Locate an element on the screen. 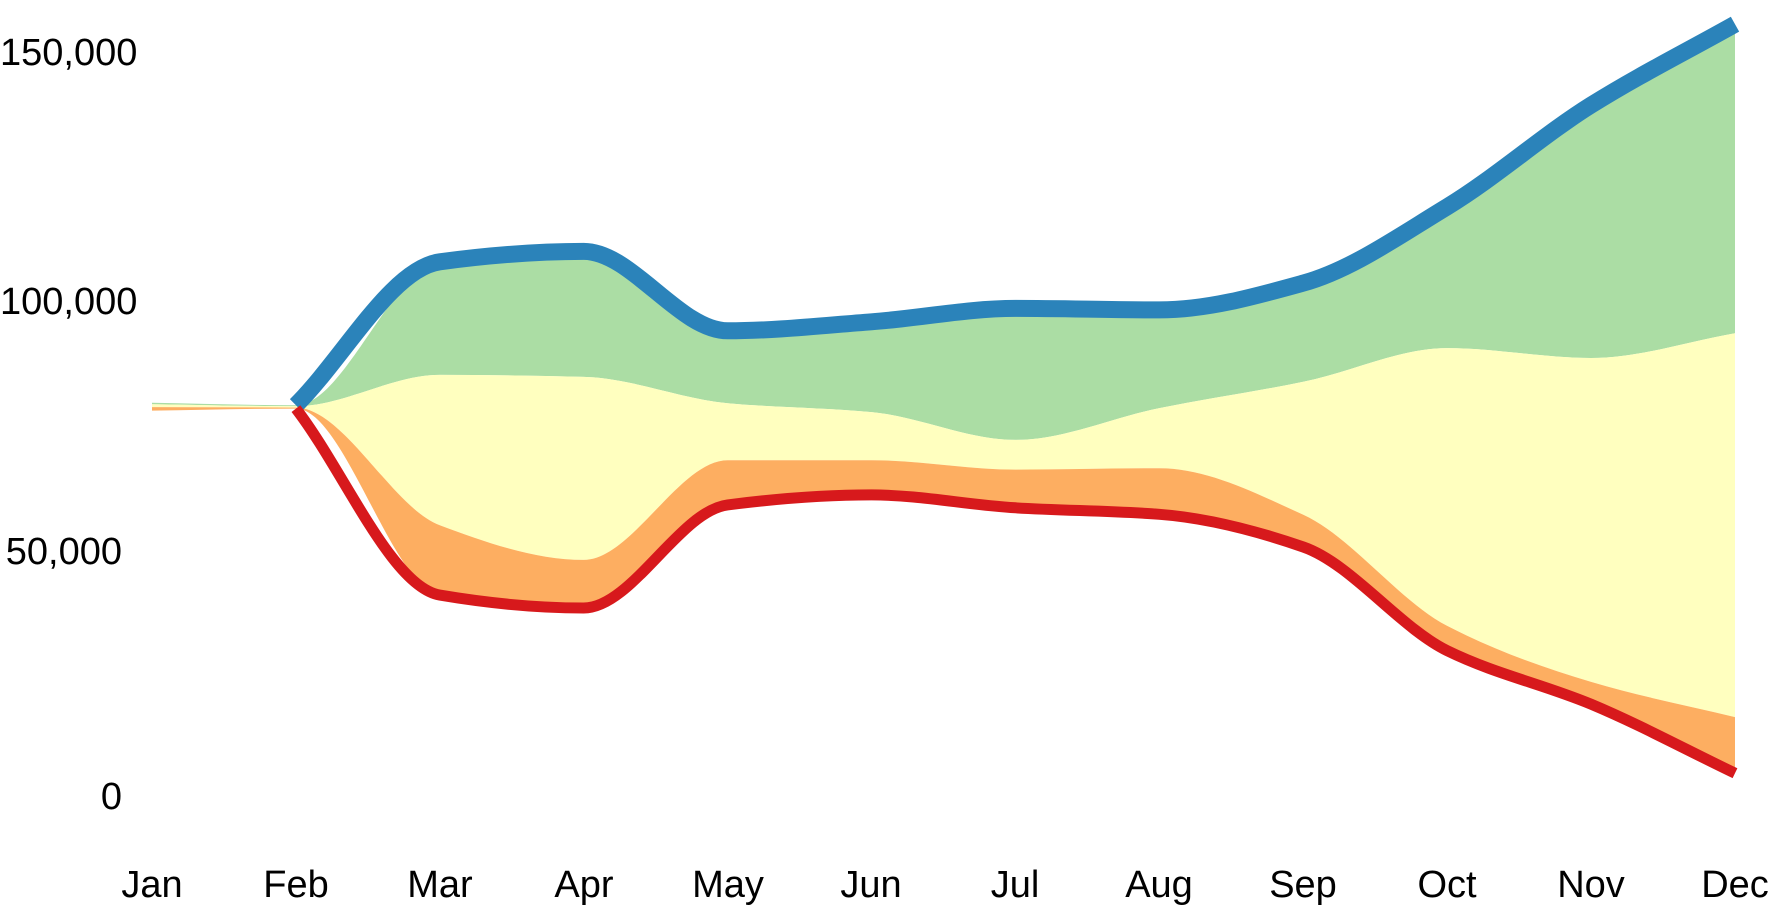 Image resolution: width=1778 pixels, height=917 pixels. x-axis-month-label: Jul is located at coordinates (1015, 885).